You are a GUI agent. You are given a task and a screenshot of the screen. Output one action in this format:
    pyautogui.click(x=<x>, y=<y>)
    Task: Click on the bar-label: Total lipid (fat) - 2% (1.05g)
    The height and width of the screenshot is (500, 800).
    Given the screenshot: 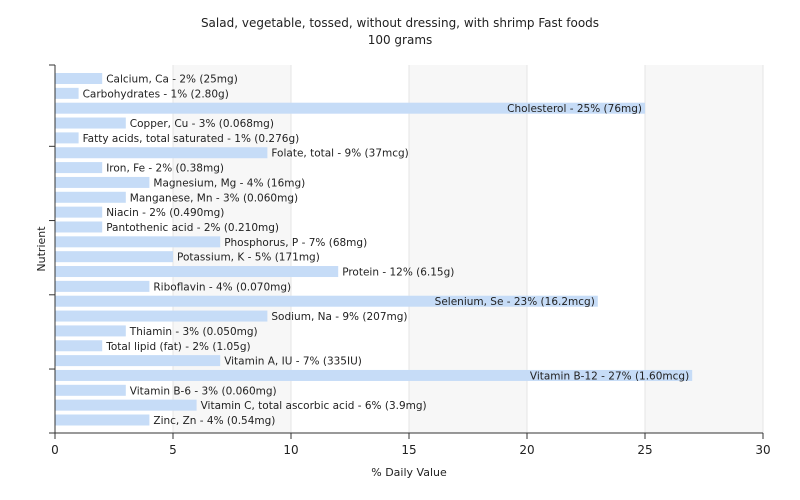 What is the action you would take?
    pyautogui.click(x=177, y=347)
    